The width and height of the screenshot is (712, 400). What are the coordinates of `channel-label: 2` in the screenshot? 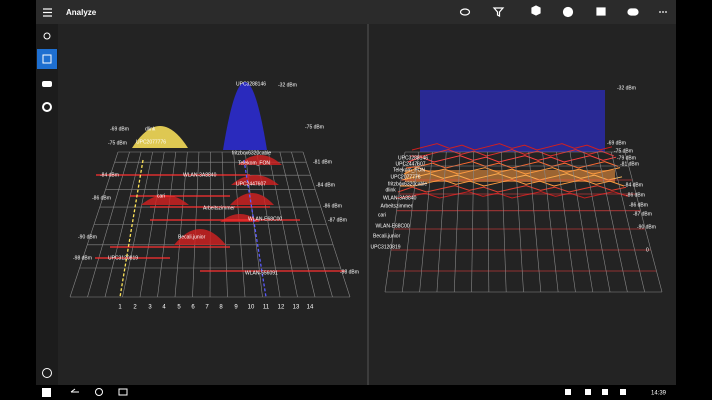 It's located at (135, 308).